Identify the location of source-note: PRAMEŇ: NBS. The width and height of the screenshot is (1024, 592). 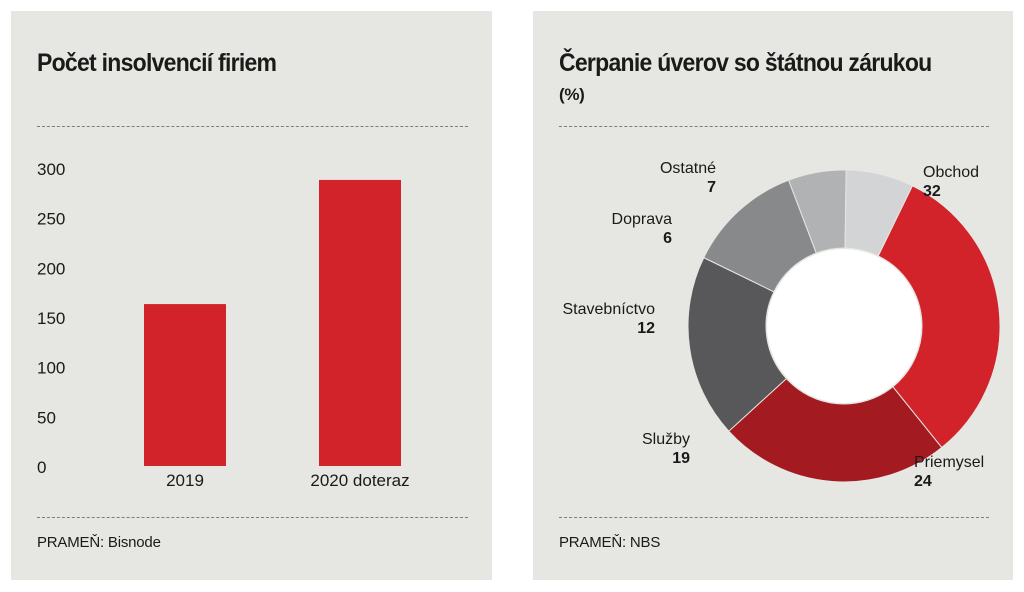
(610, 542).